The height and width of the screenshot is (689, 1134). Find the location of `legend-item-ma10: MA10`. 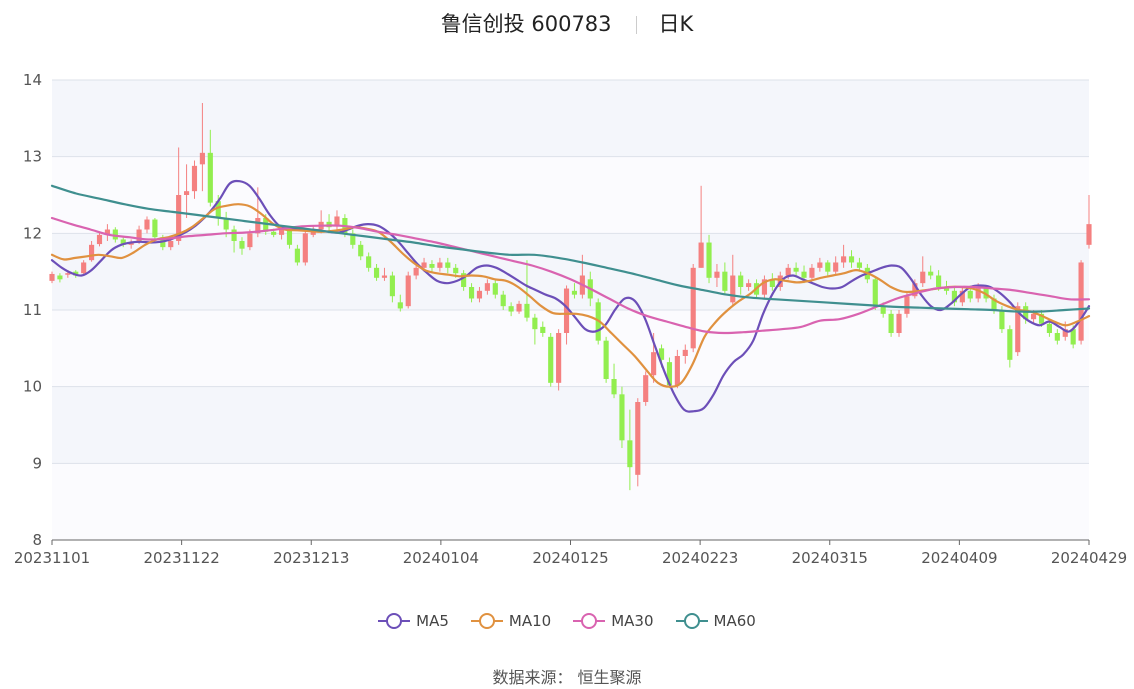

legend-item-ma10: MA10 is located at coordinates (511, 621).